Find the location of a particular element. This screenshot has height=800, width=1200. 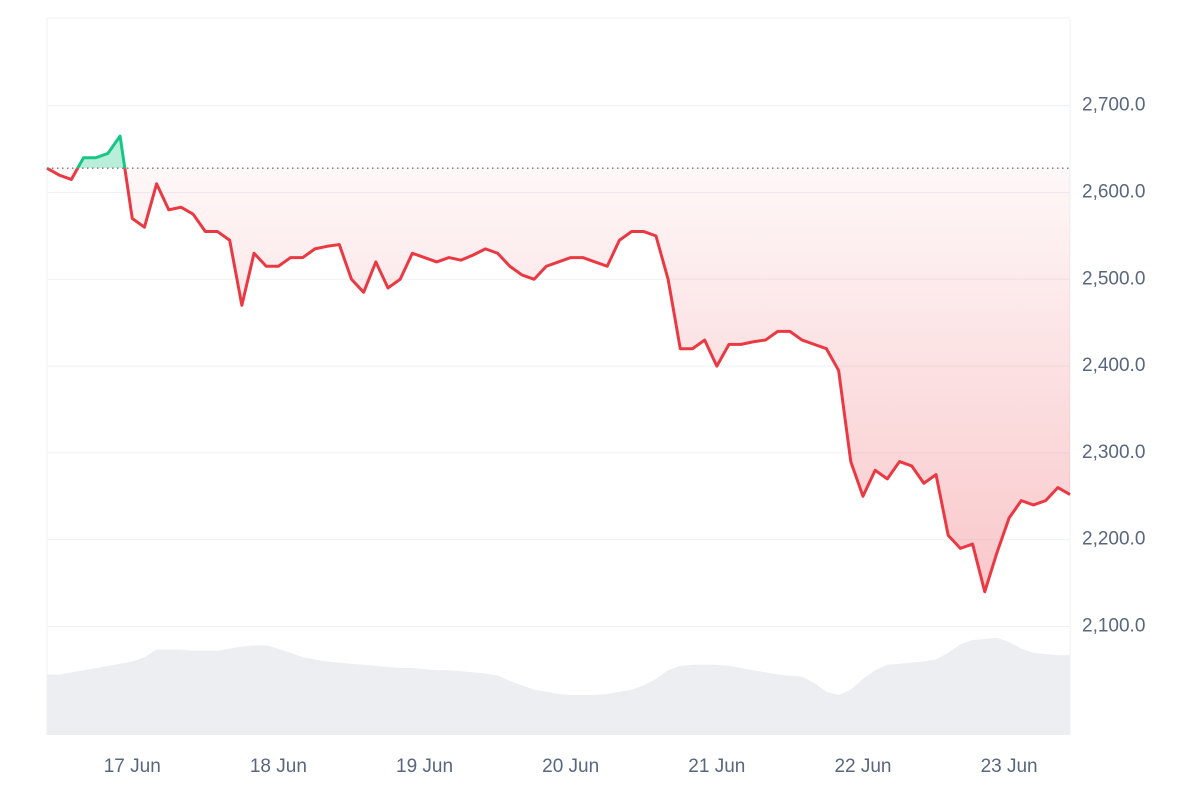

x-tick-label: 19 Jun is located at coordinates (424, 766).